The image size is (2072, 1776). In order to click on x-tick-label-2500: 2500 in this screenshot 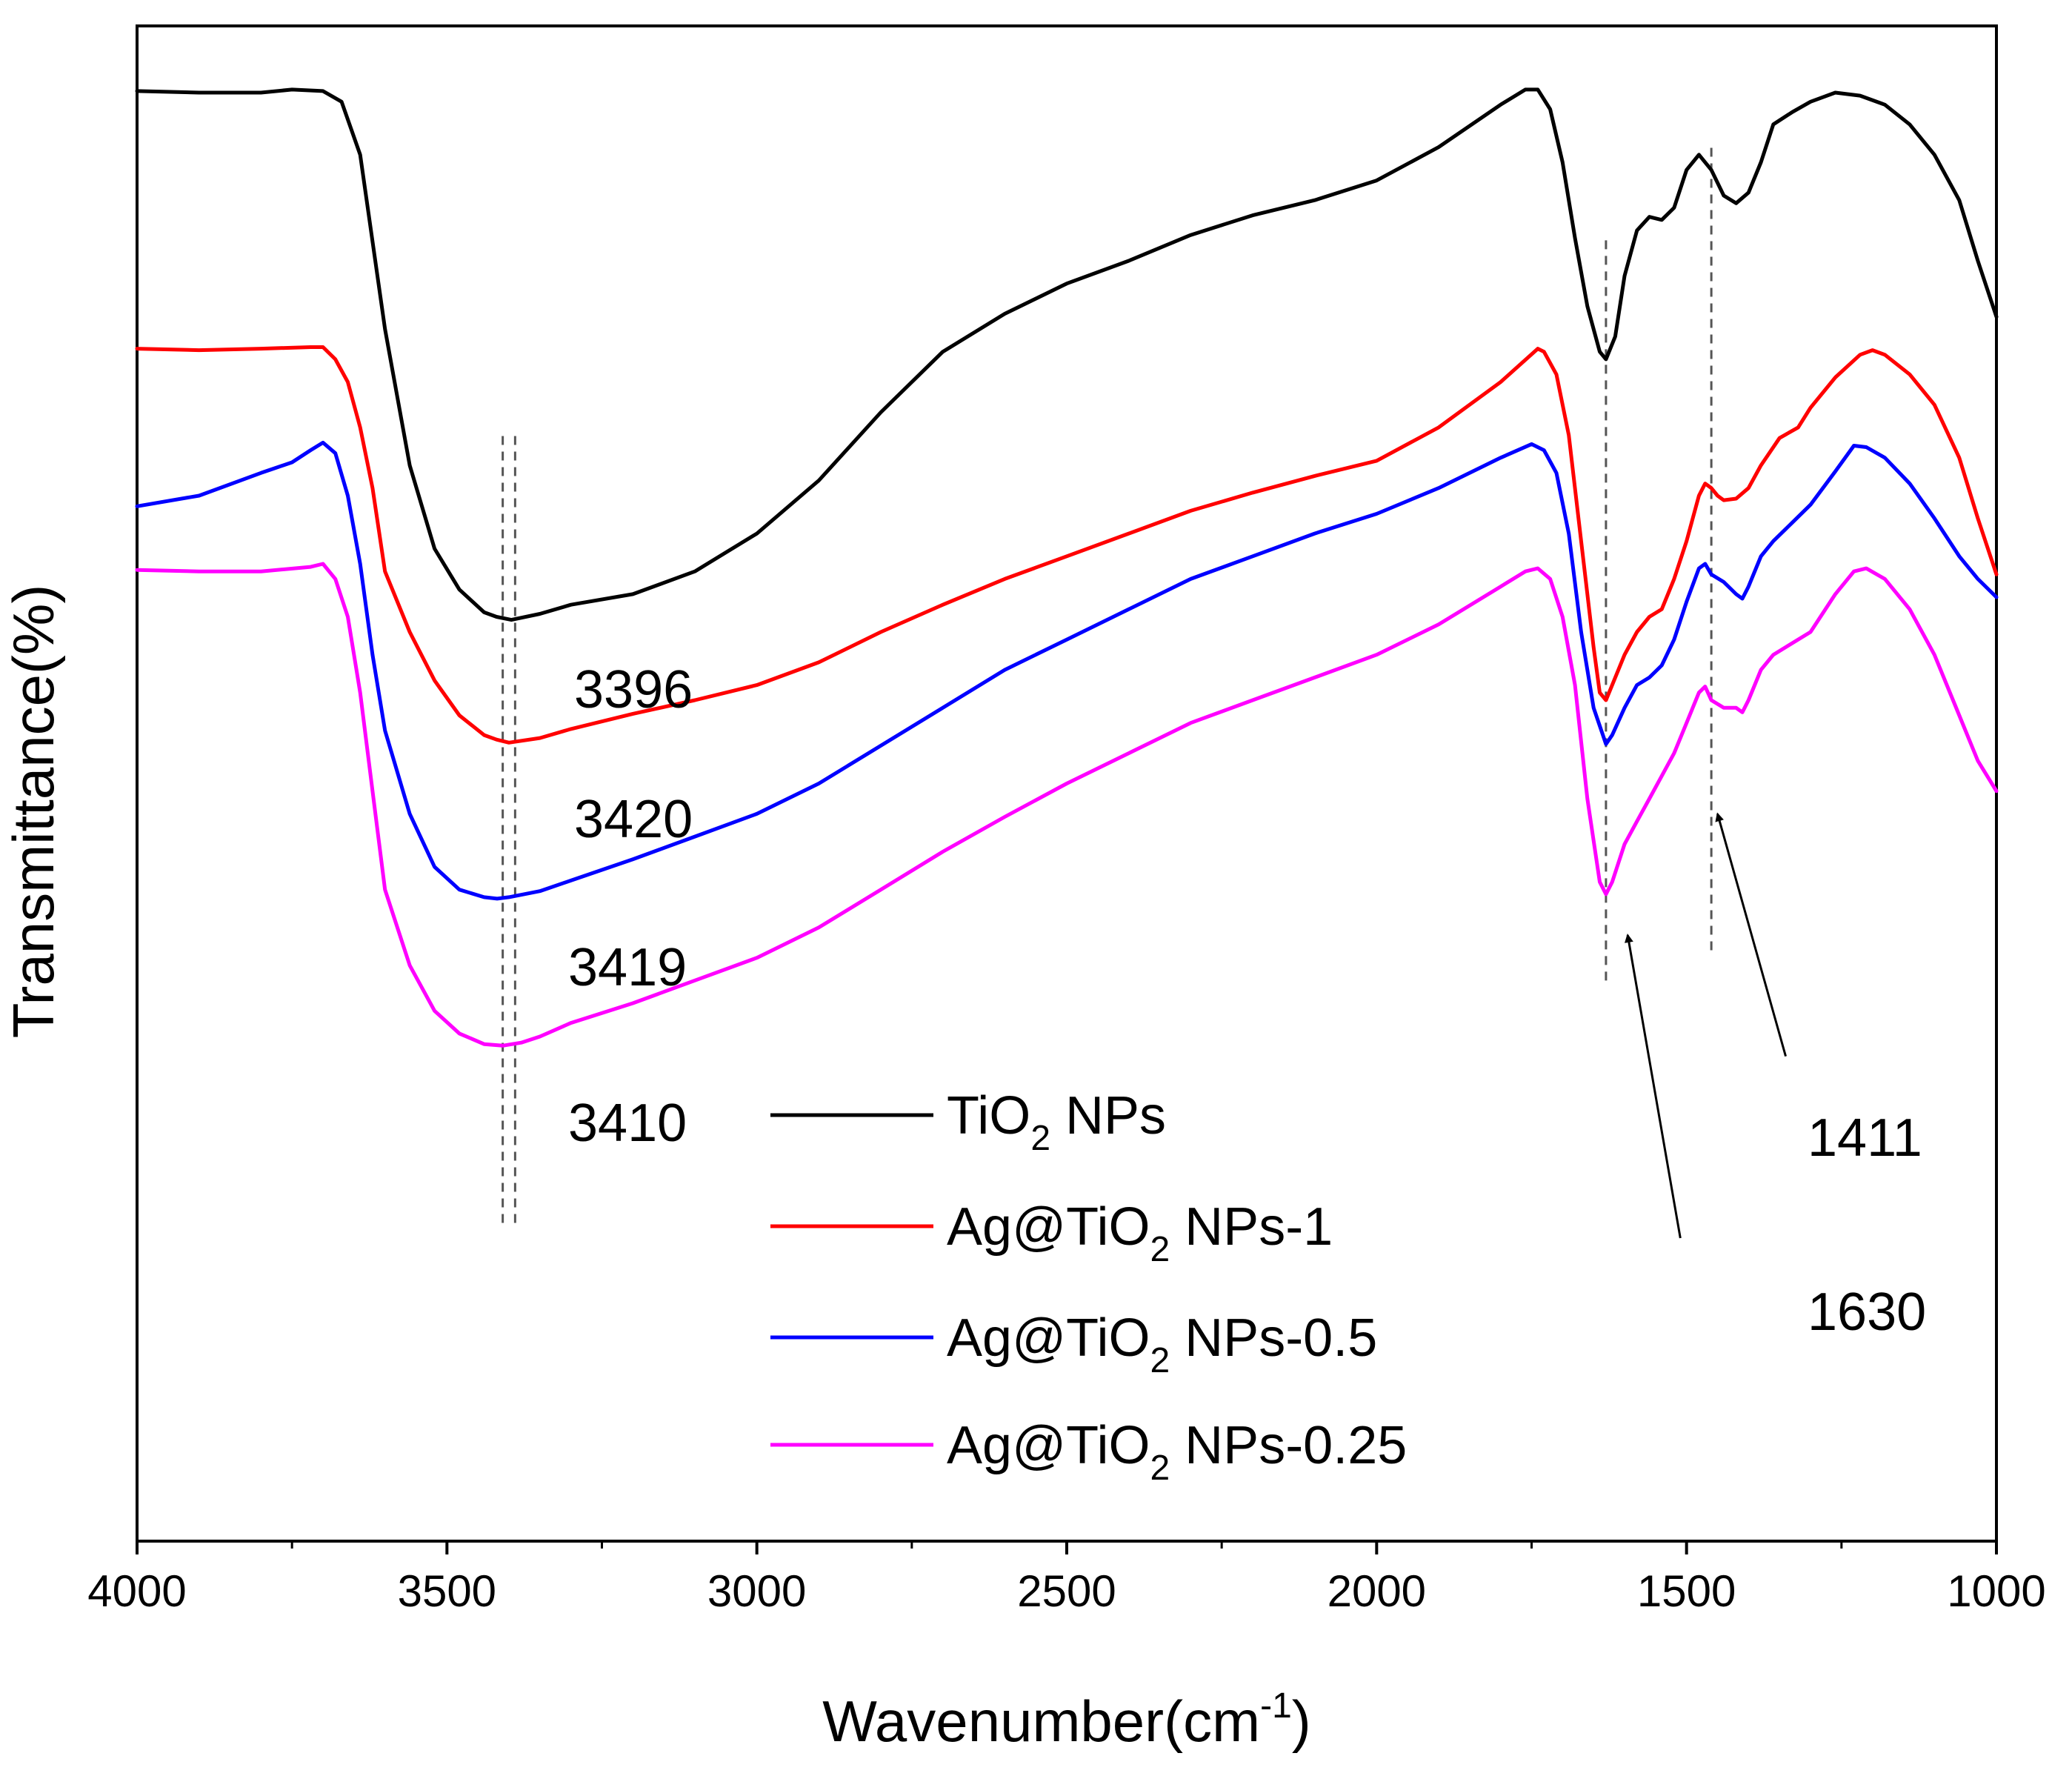, I will do `click(1066, 1591)`.